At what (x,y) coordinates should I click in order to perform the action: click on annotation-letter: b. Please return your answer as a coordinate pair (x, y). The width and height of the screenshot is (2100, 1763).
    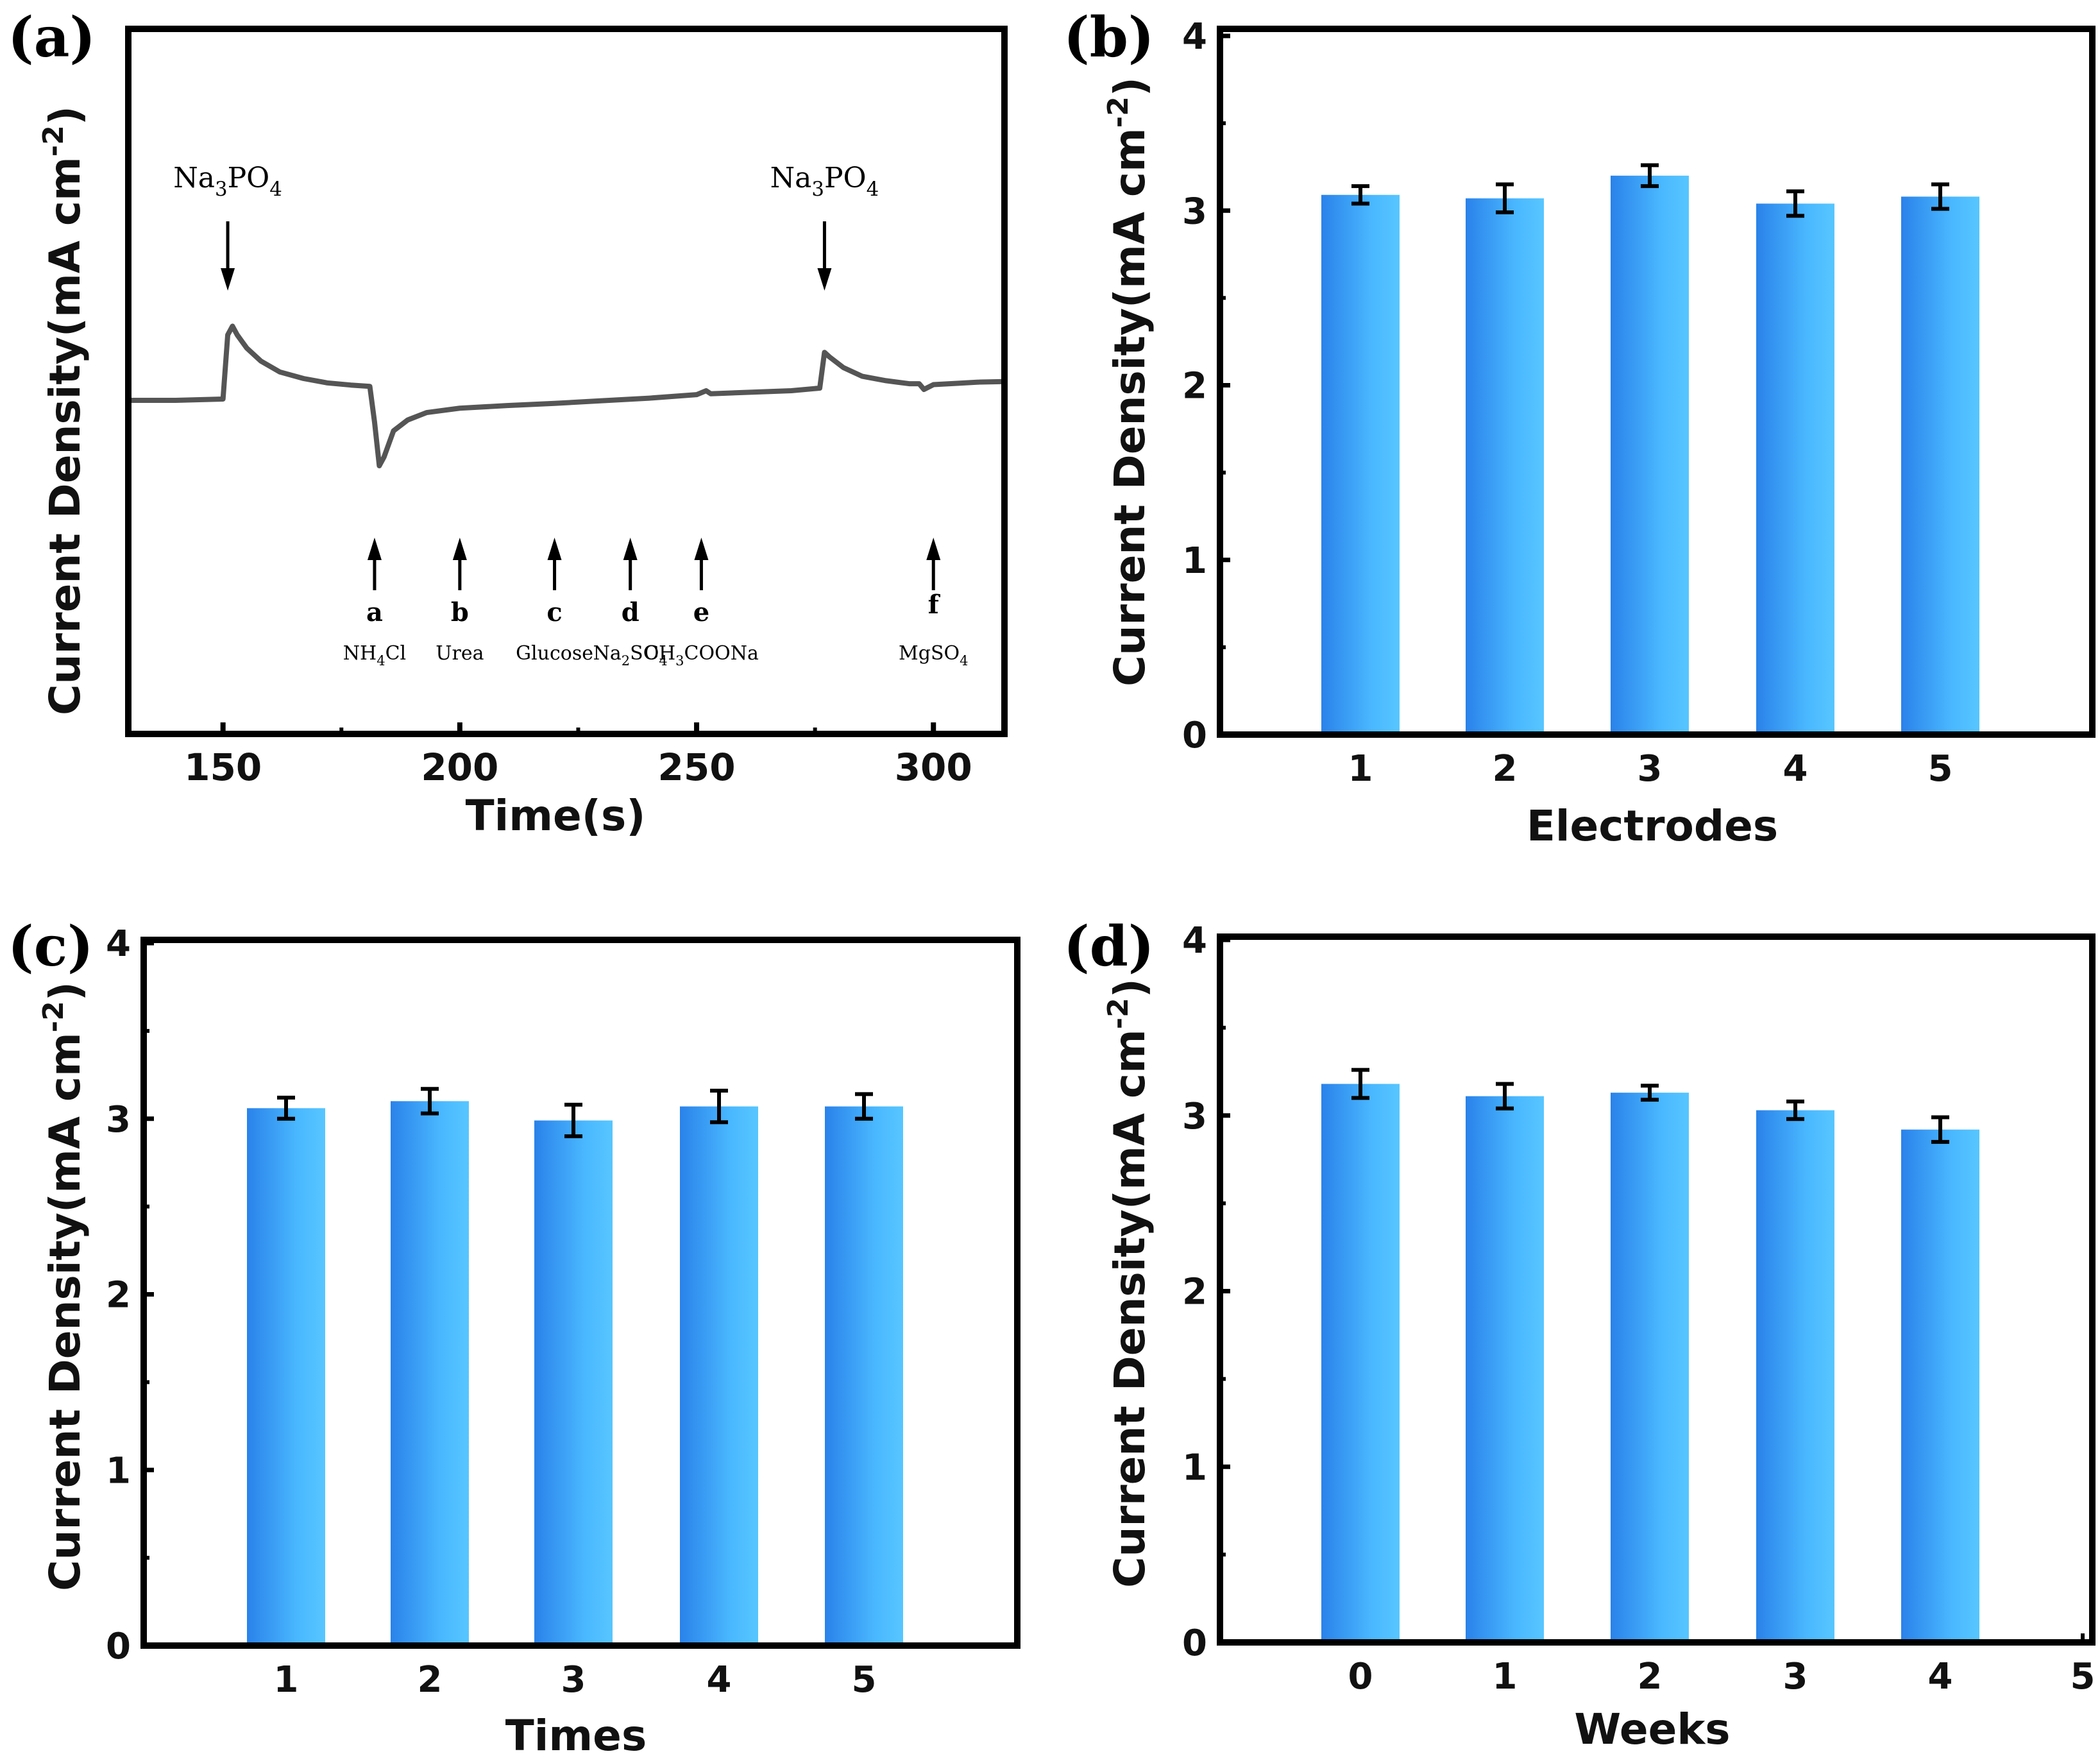
    Looking at the image, I should click on (460, 612).